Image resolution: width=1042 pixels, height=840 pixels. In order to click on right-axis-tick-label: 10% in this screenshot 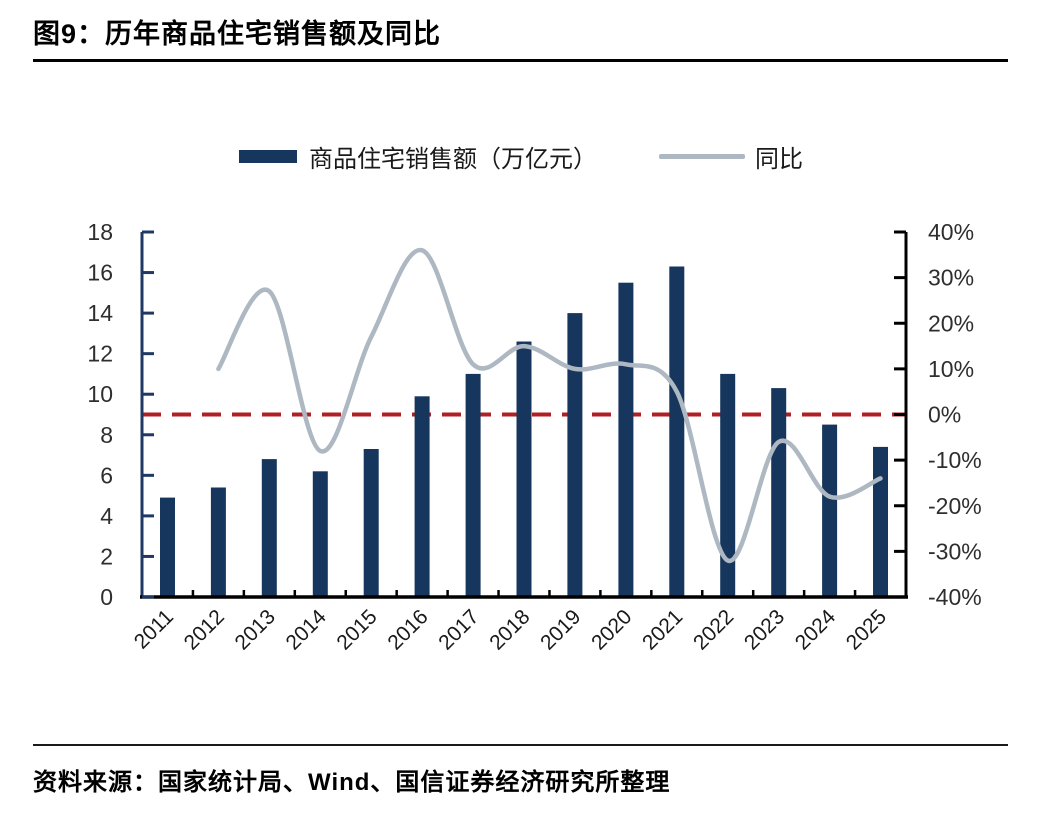, I will do `click(951, 369)`.